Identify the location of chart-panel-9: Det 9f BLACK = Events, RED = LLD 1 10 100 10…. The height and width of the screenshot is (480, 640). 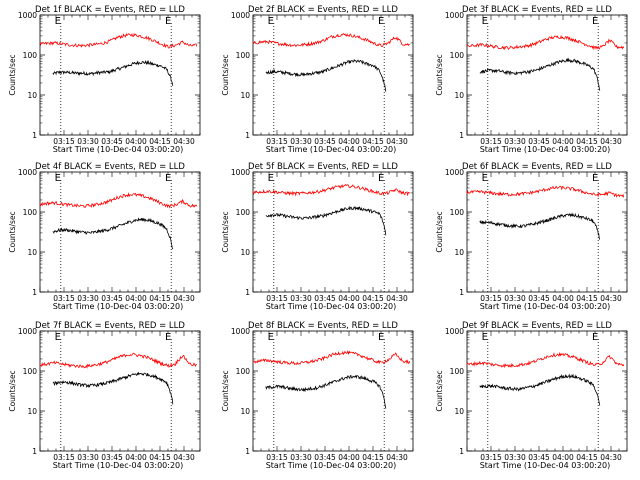
(531, 395).